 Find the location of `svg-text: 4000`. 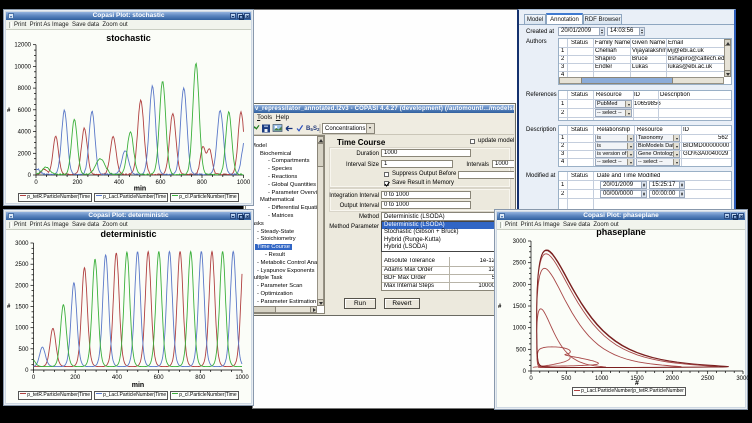

svg-text: 4000 is located at coordinates (25, 133).